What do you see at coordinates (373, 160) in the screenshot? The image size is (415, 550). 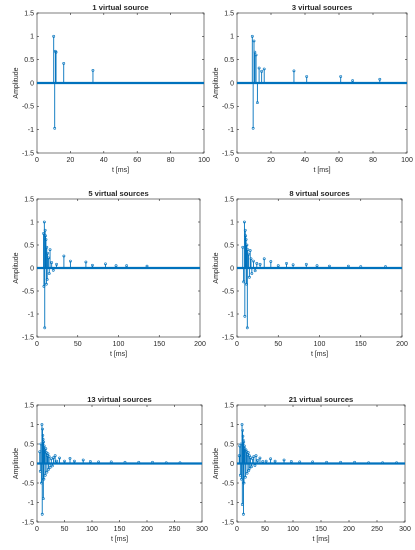 I see `x-tick-label: 80` at bounding box center [373, 160].